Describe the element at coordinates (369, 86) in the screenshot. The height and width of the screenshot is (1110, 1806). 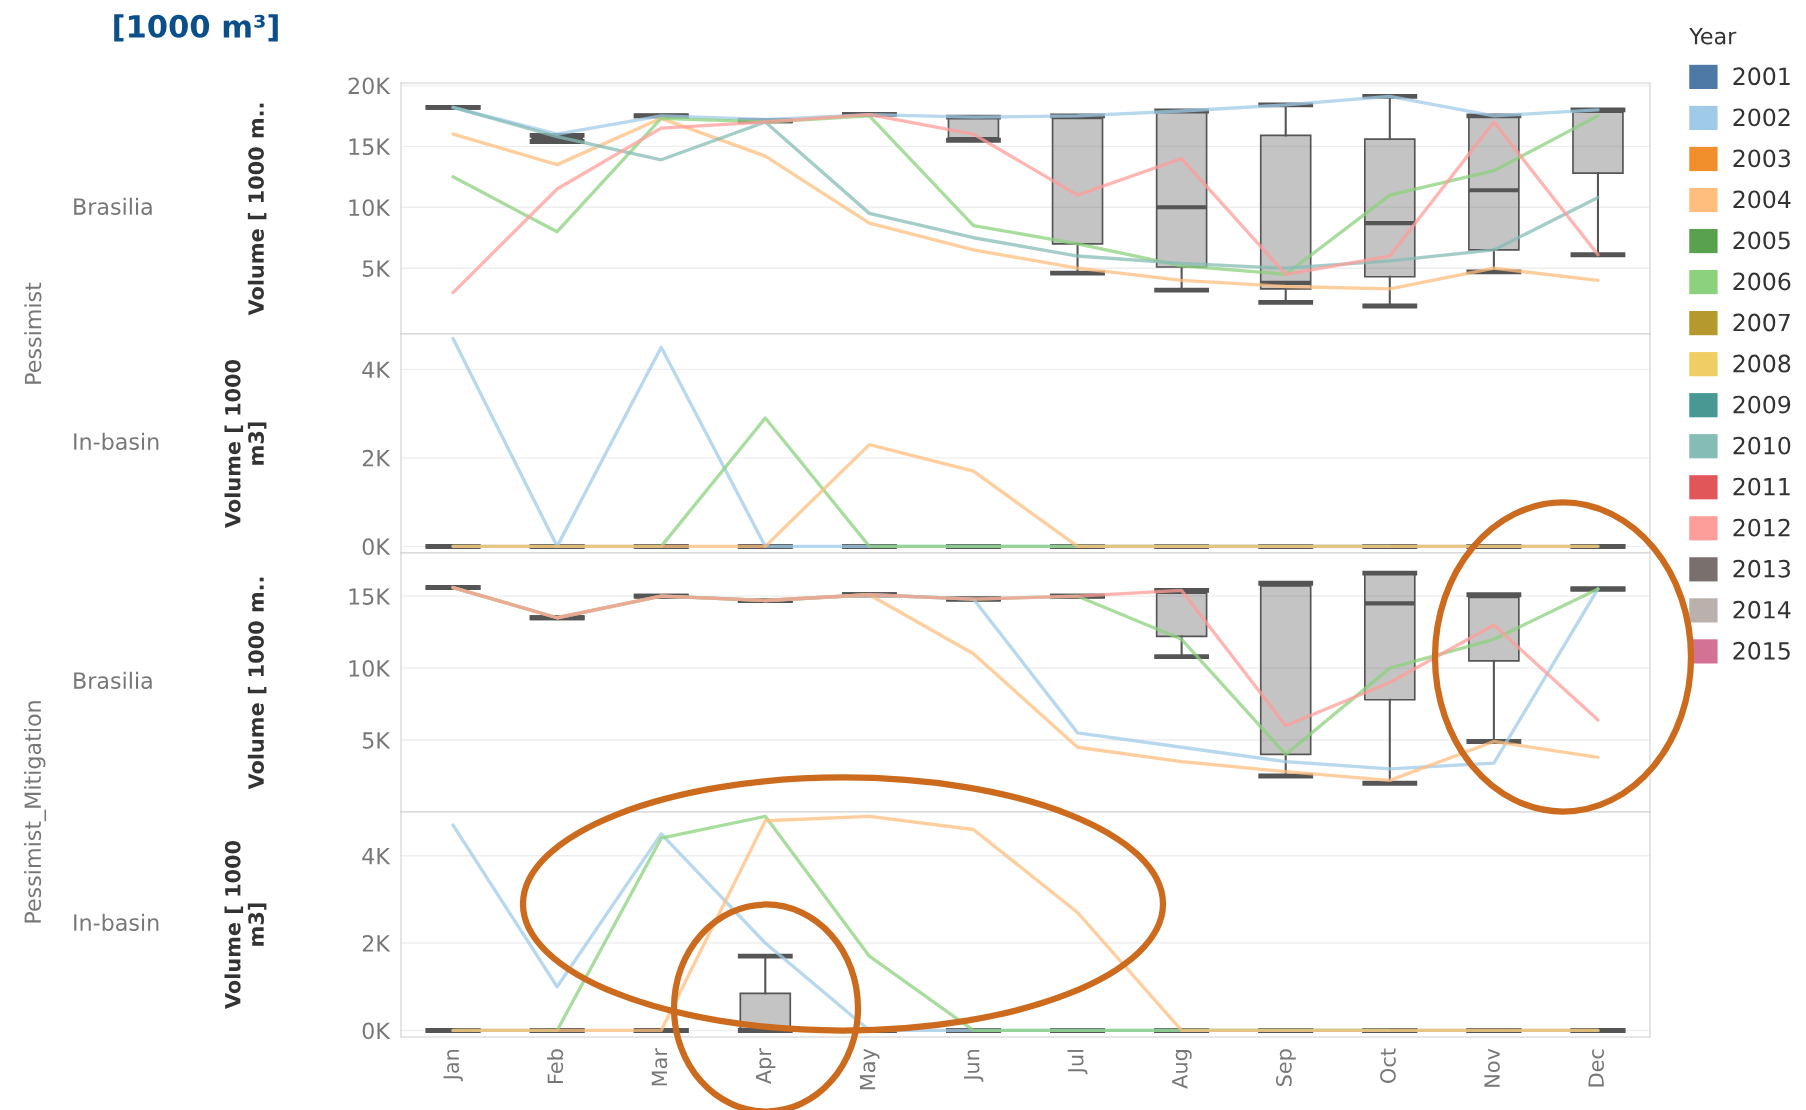
I see `y-tick-label: 20K` at that location.